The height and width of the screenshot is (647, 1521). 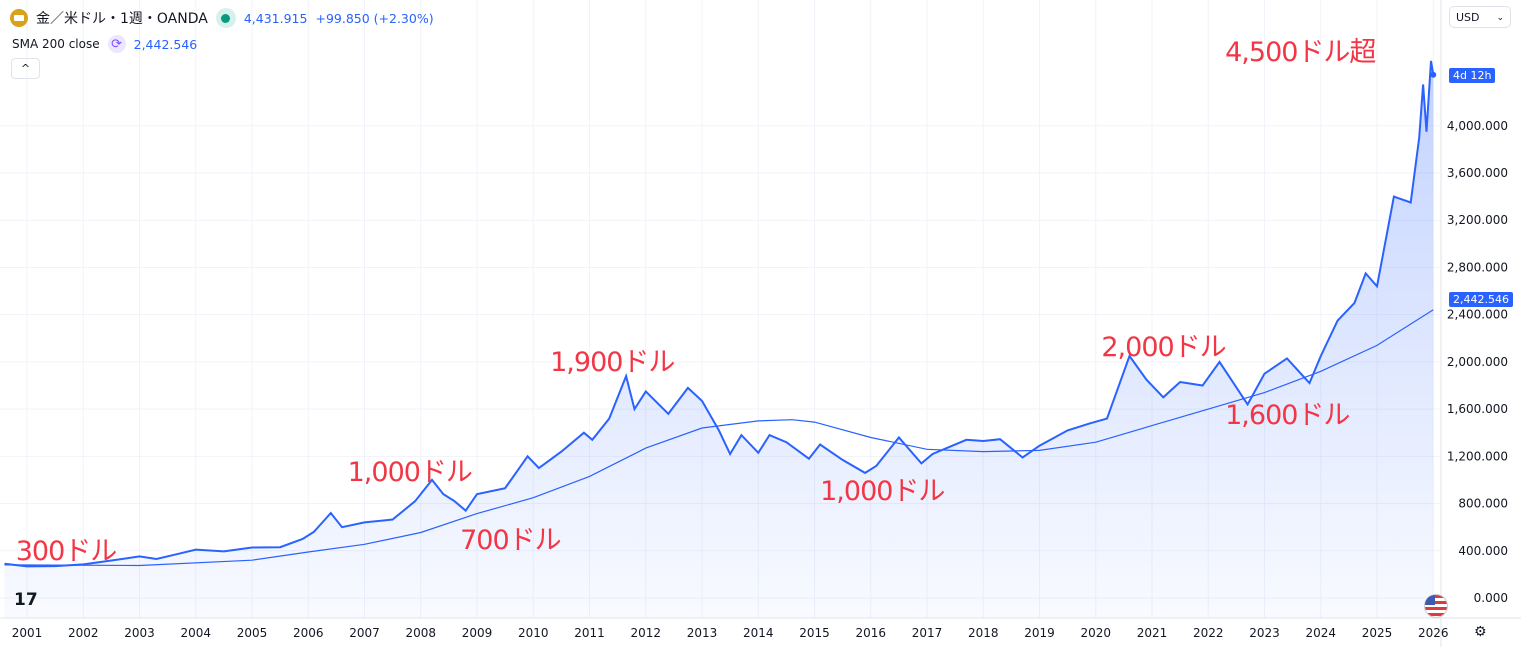 What do you see at coordinates (1433, 633) in the screenshot?
I see `x-tick-label: 2026` at bounding box center [1433, 633].